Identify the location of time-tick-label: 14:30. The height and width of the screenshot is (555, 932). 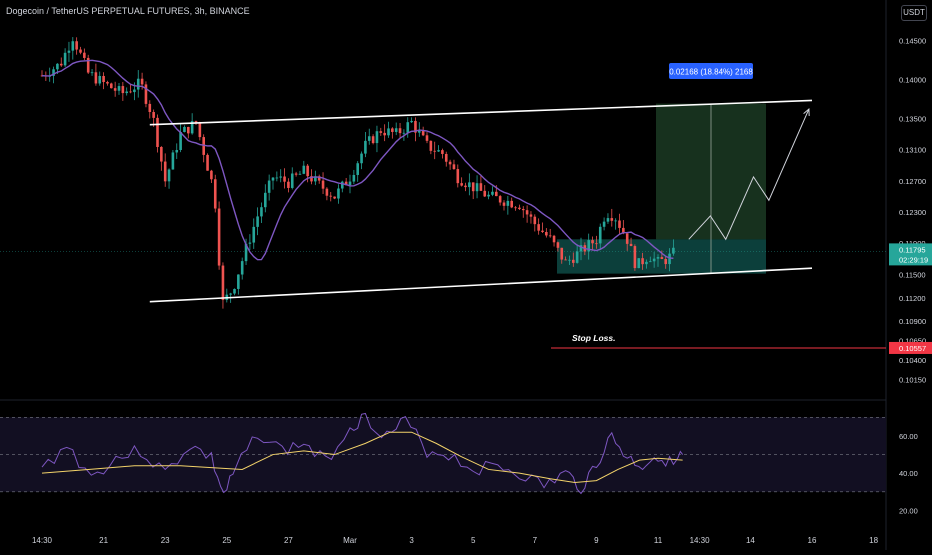
(700, 540).